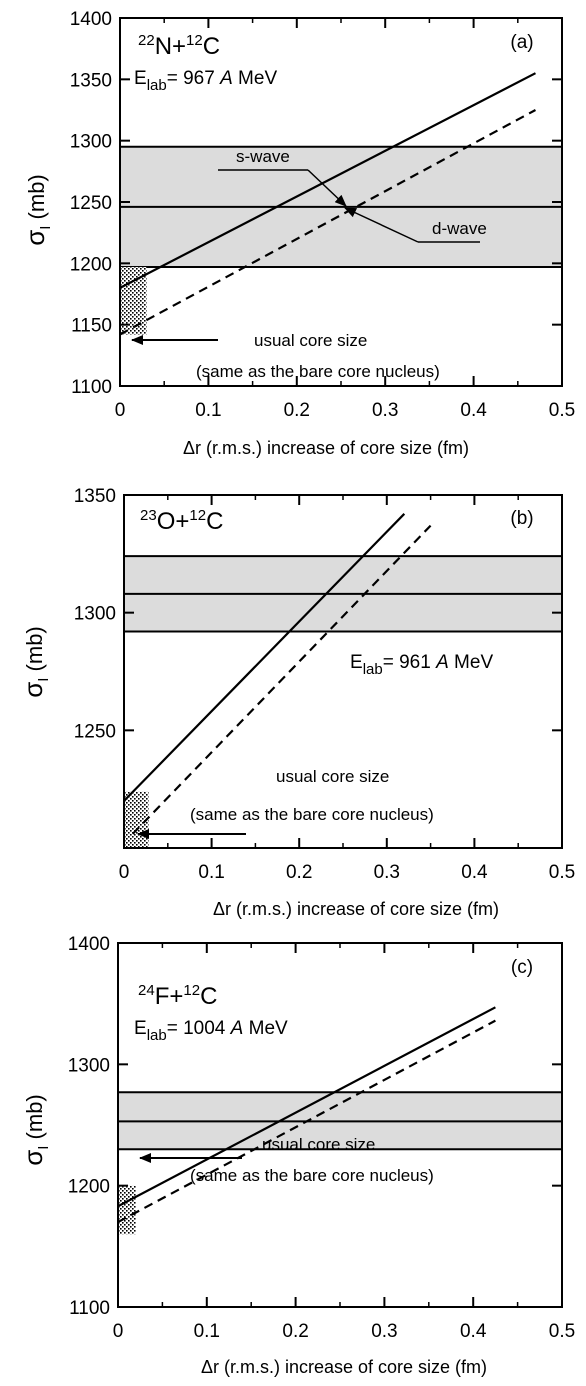 The width and height of the screenshot is (586, 1386). What do you see at coordinates (91, 326) in the screenshot?
I see `y-tick-label: 1150` at bounding box center [91, 326].